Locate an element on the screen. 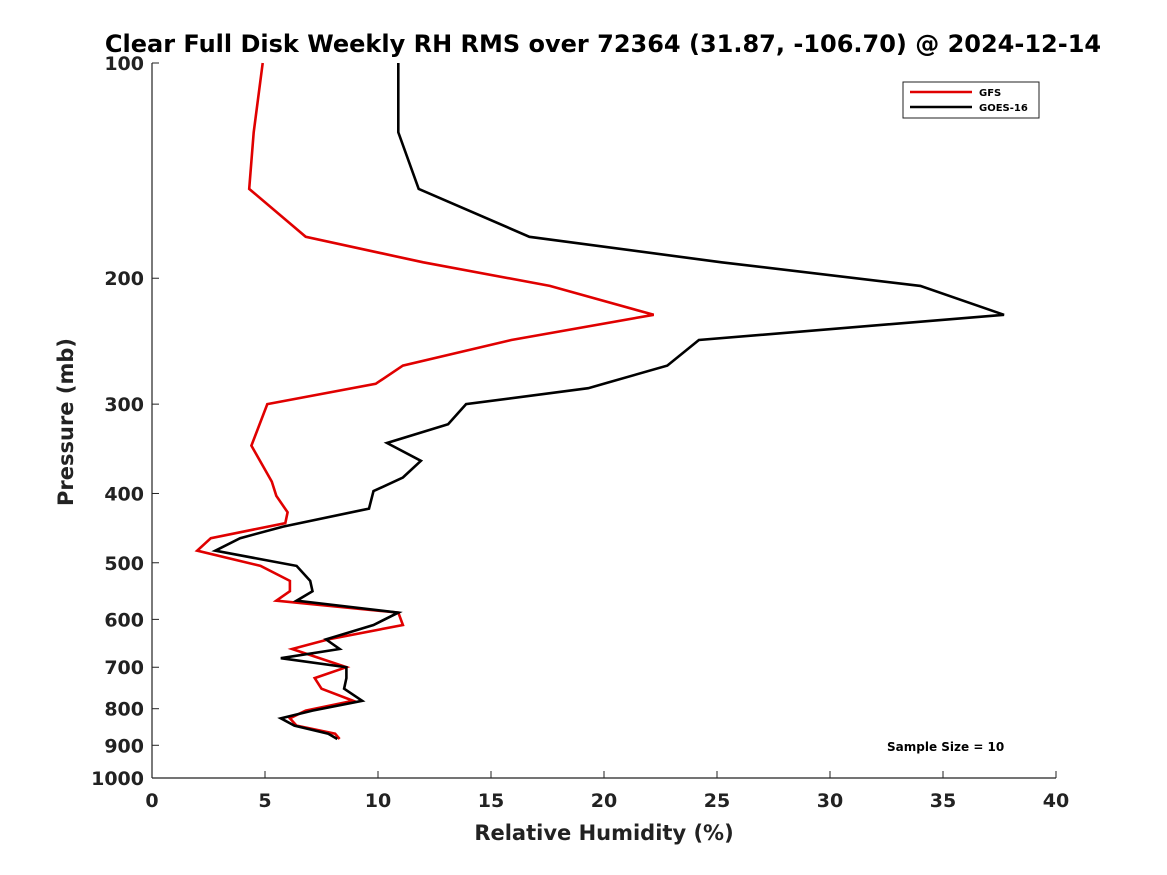  x-tick-label: 20 is located at coordinates (604, 801).